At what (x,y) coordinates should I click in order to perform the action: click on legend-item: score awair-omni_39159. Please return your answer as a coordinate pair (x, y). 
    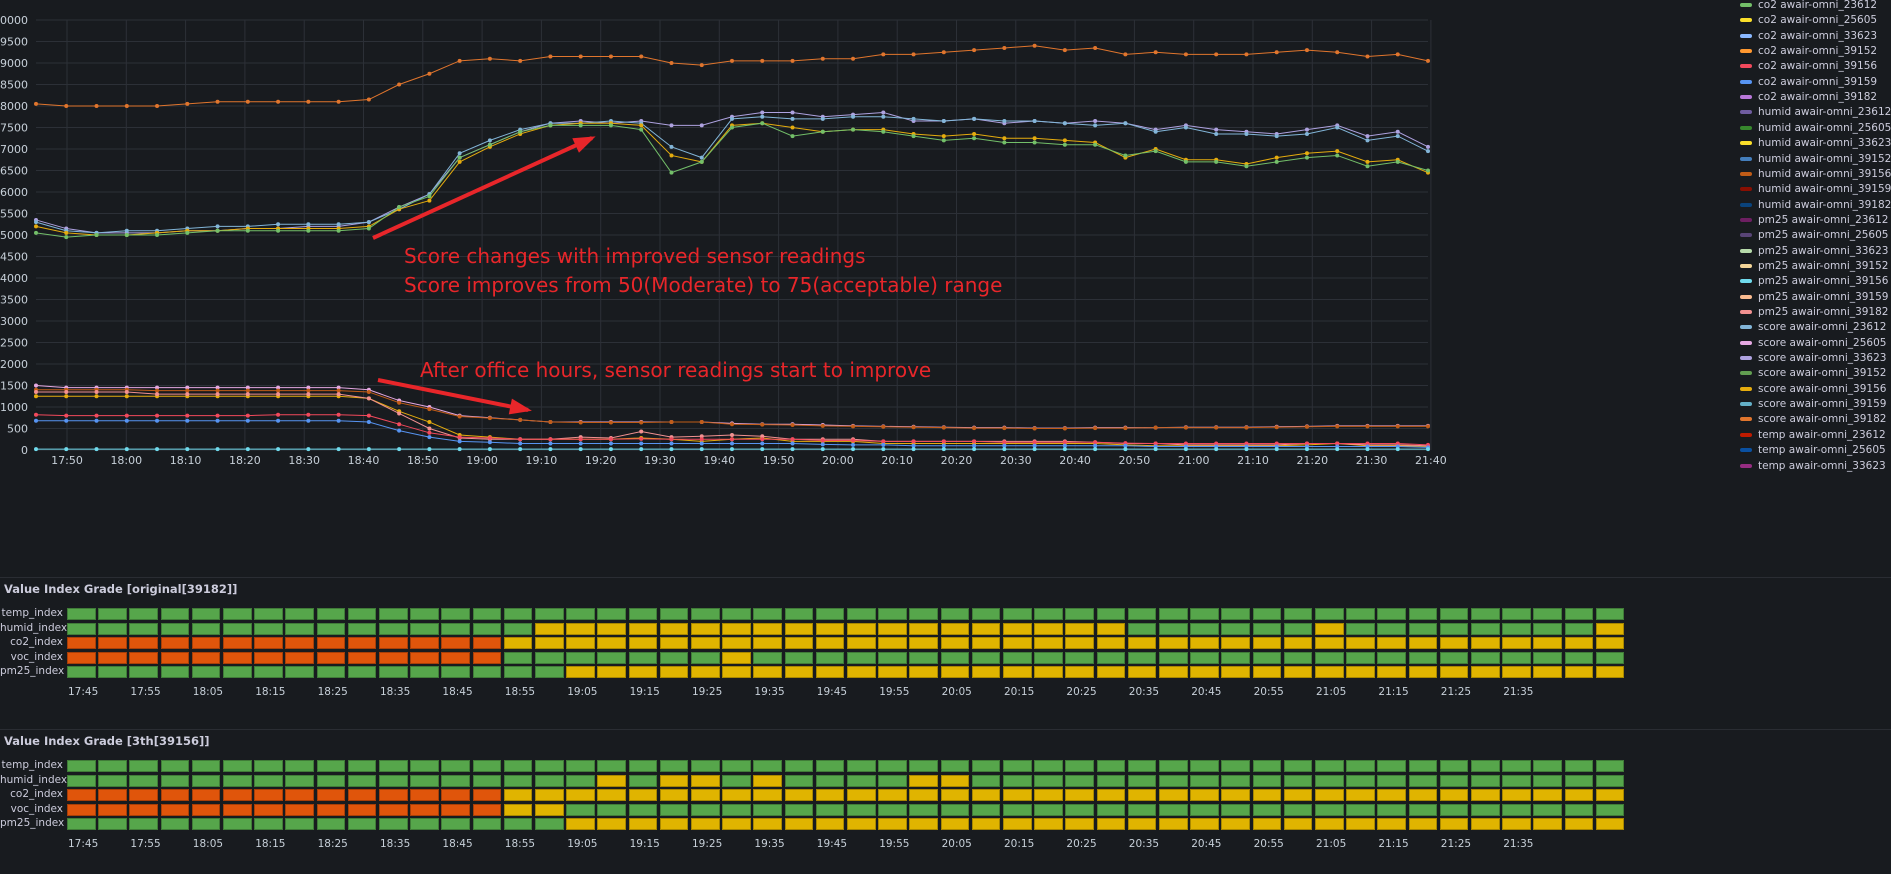
    Looking at the image, I should click on (1809, 404).